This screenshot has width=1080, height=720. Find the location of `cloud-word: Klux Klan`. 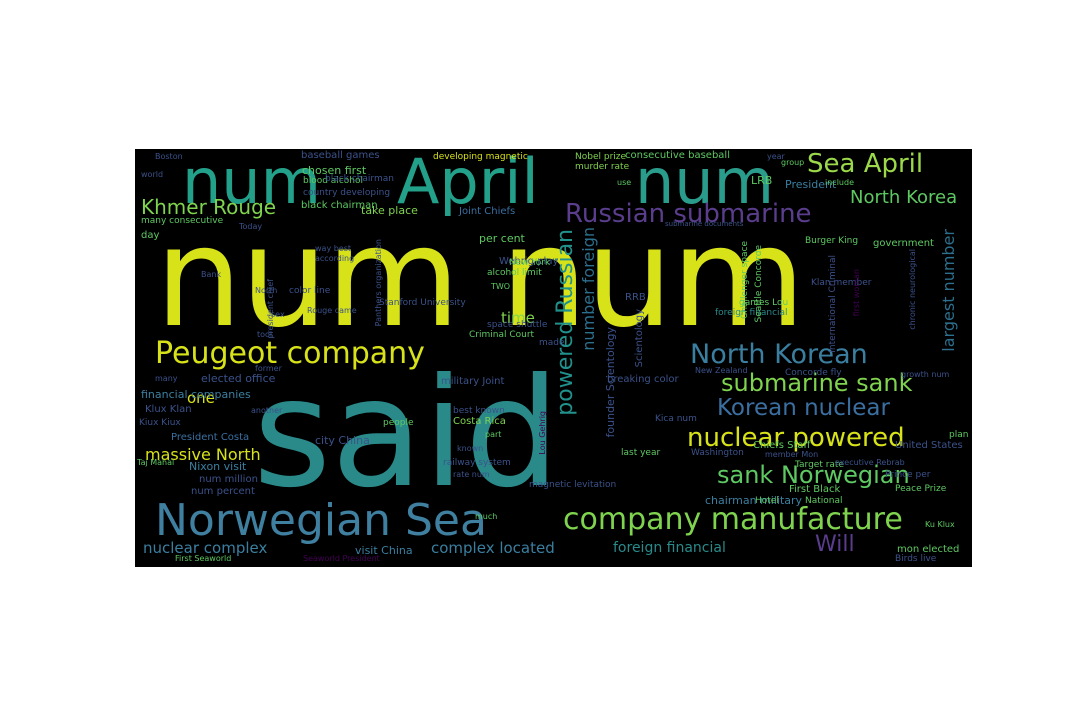

cloud-word: Klux Klan is located at coordinates (168, 409).